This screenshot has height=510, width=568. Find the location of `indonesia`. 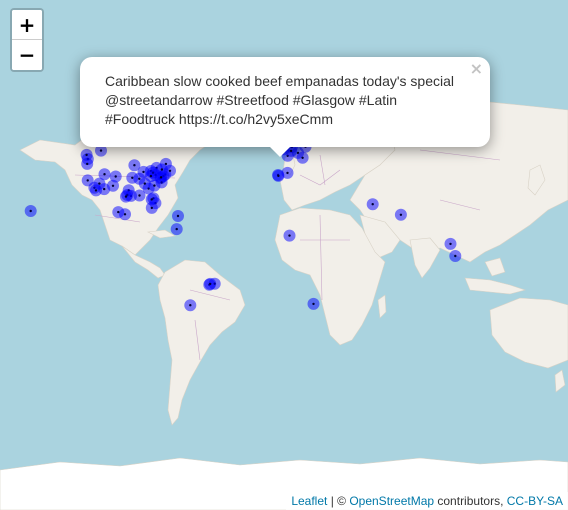

indonesia is located at coordinates (495, 286).